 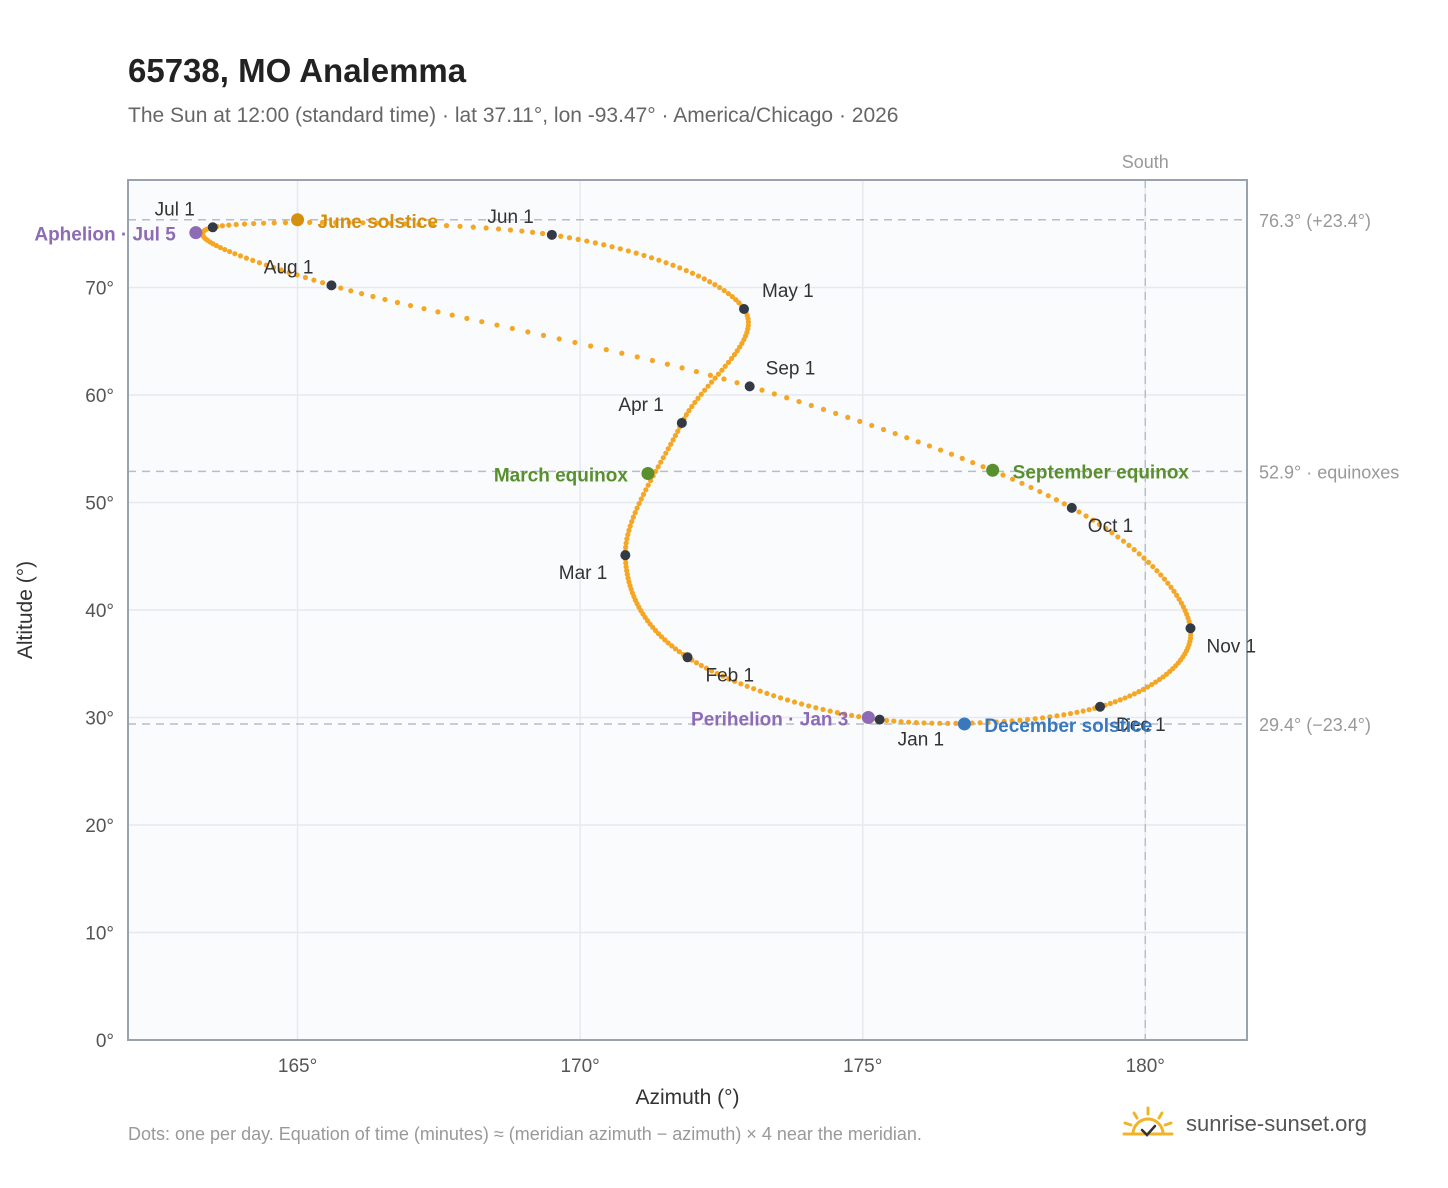 What do you see at coordinates (862, 1066) in the screenshot?
I see `x-tick-label: 175°` at bounding box center [862, 1066].